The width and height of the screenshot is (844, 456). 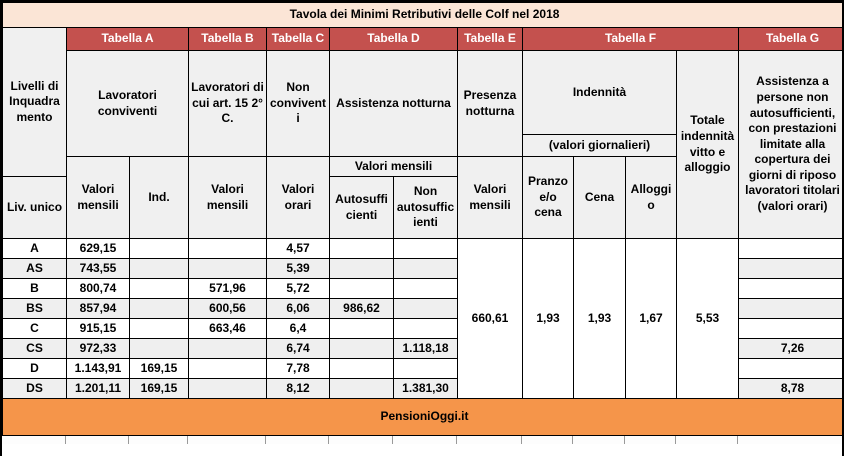 What do you see at coordinates (298, 348) in the screenshot?
I see `value-cell: 6,74` at bounding box center [298, 348].